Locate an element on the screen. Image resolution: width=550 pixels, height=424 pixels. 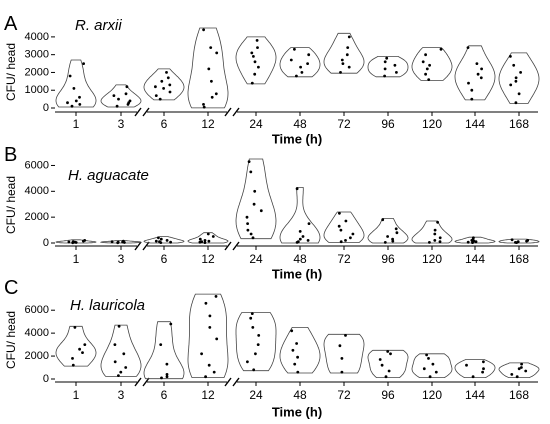
y-tick-label: 1000 is located at coordinates (37, 90).